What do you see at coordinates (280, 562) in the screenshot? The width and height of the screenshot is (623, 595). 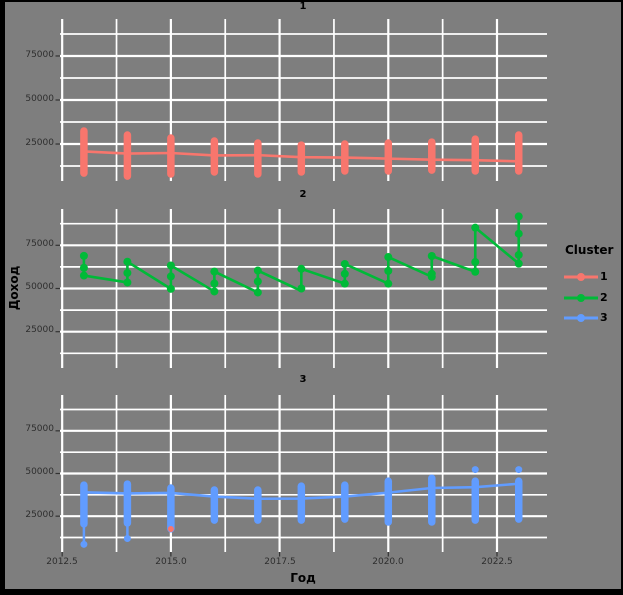 I see `x-tick-2017-5: 2017.5` at bounding box center [280, 562].